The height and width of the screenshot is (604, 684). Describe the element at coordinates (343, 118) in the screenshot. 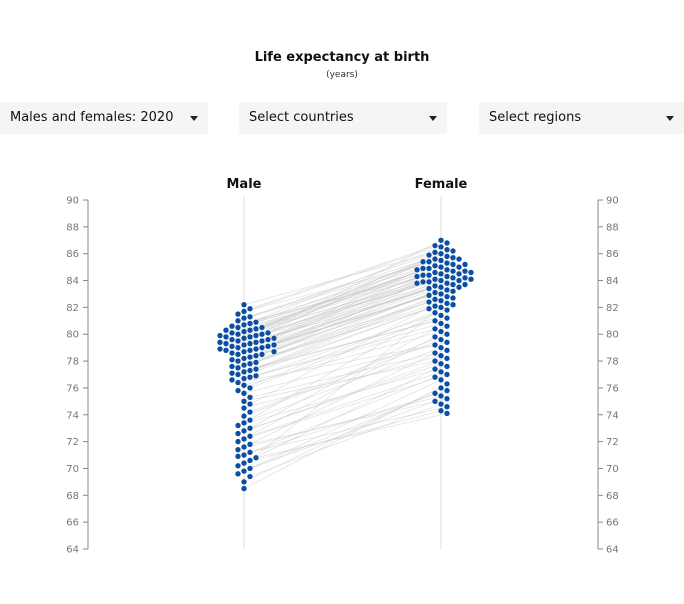

I see `countries-dropdown: Select countries` at that location.